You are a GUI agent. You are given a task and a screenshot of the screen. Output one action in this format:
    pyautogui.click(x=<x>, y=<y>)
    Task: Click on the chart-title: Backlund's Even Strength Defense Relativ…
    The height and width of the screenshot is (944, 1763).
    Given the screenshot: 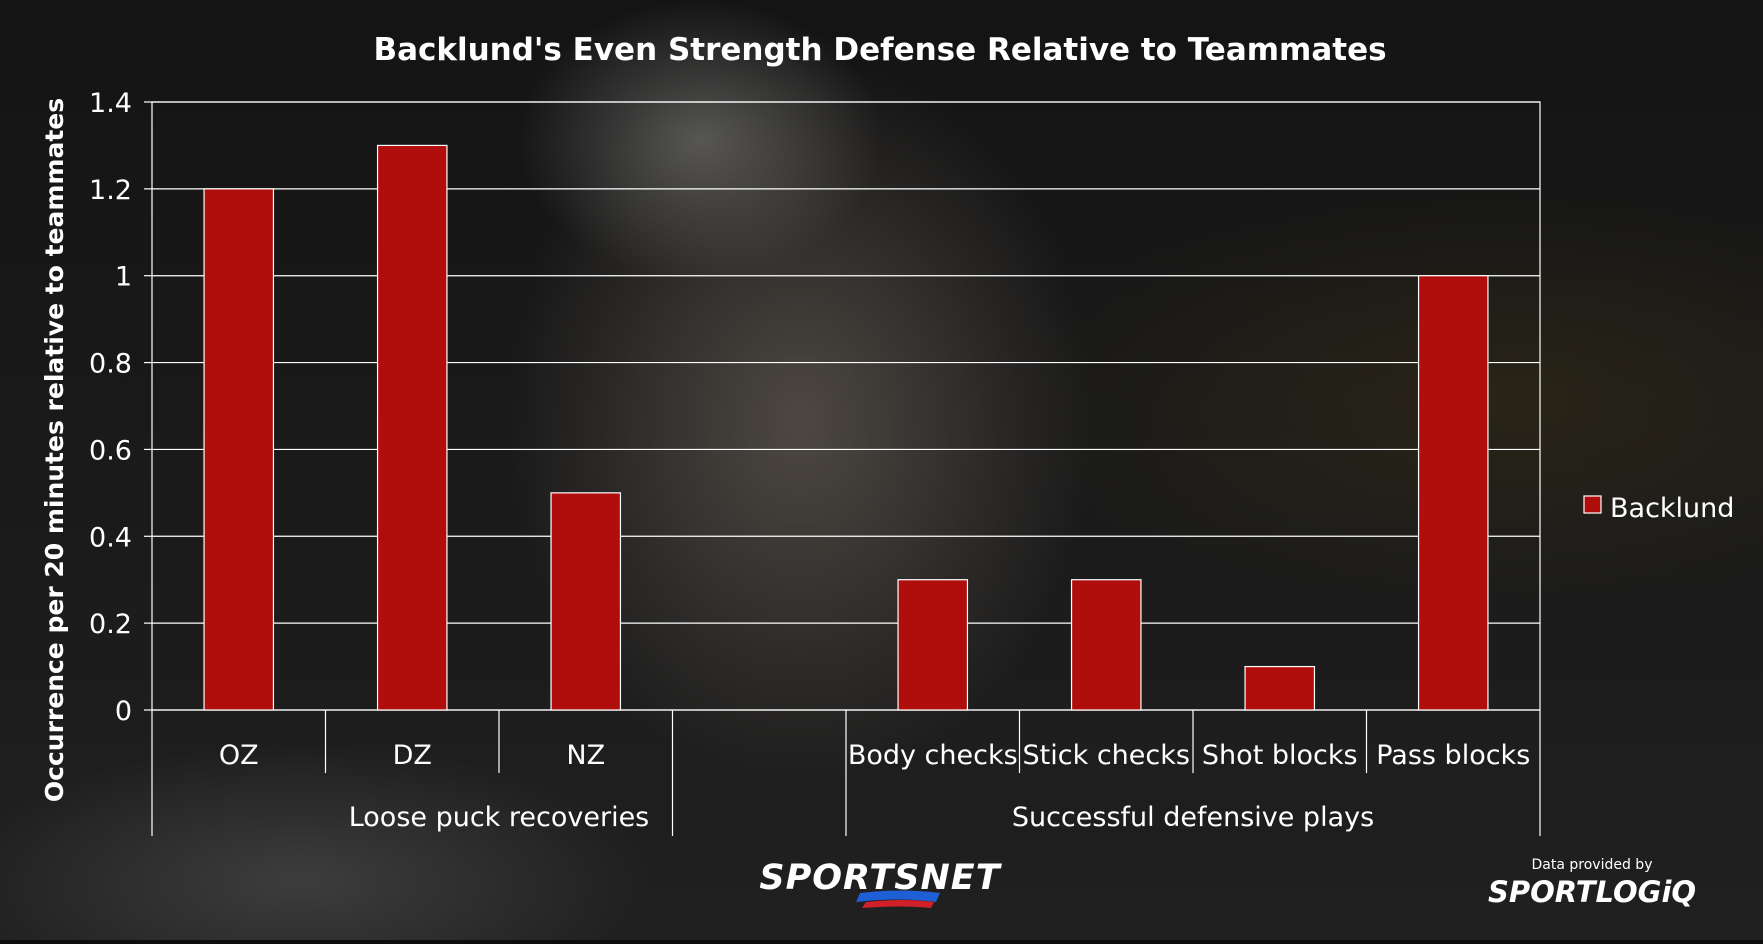 What is the action you would take?
    pyautogui.click(x=879, y=50)
    